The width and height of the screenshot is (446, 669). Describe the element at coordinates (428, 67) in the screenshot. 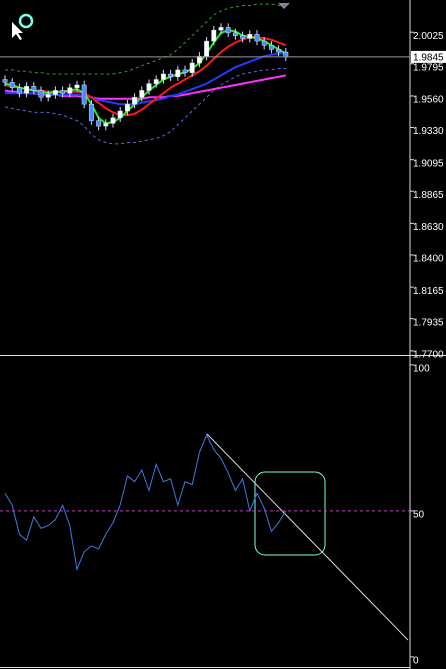

I see `y-tick-label: 1.9795` at that location.